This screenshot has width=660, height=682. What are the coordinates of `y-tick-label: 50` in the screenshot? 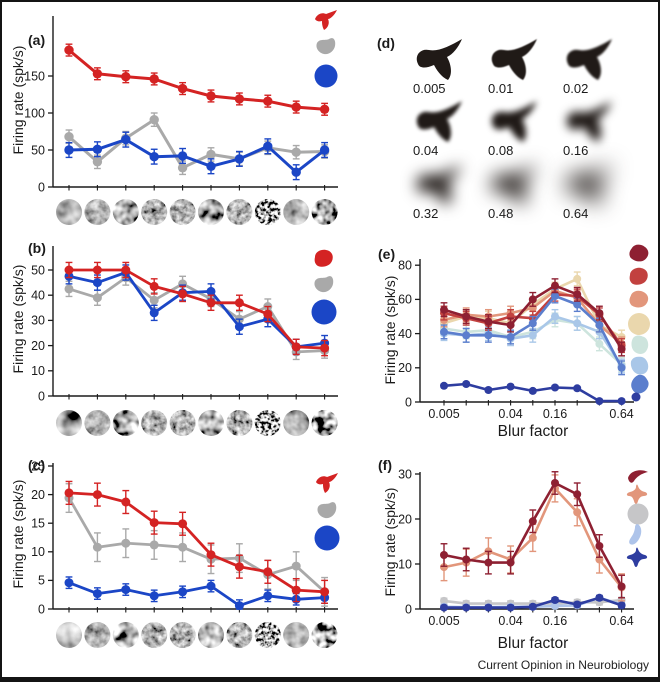 It's located at (38, 270).